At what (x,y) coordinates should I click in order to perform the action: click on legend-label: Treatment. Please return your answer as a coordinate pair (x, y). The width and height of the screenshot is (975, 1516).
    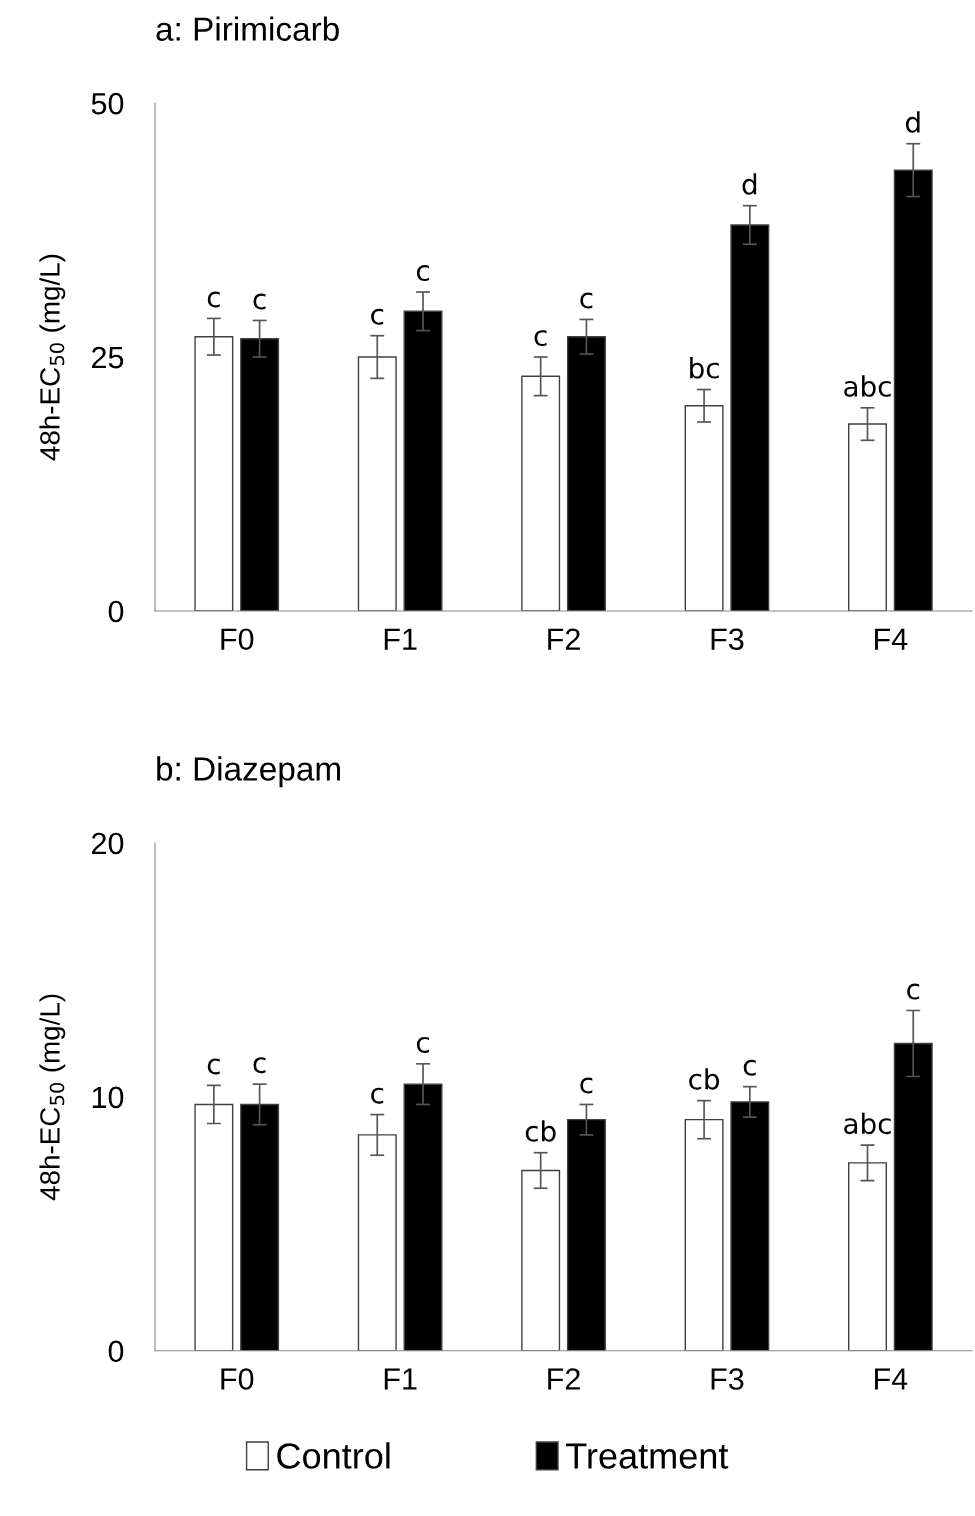
    Looking at the image, I should click on (647, 1456).